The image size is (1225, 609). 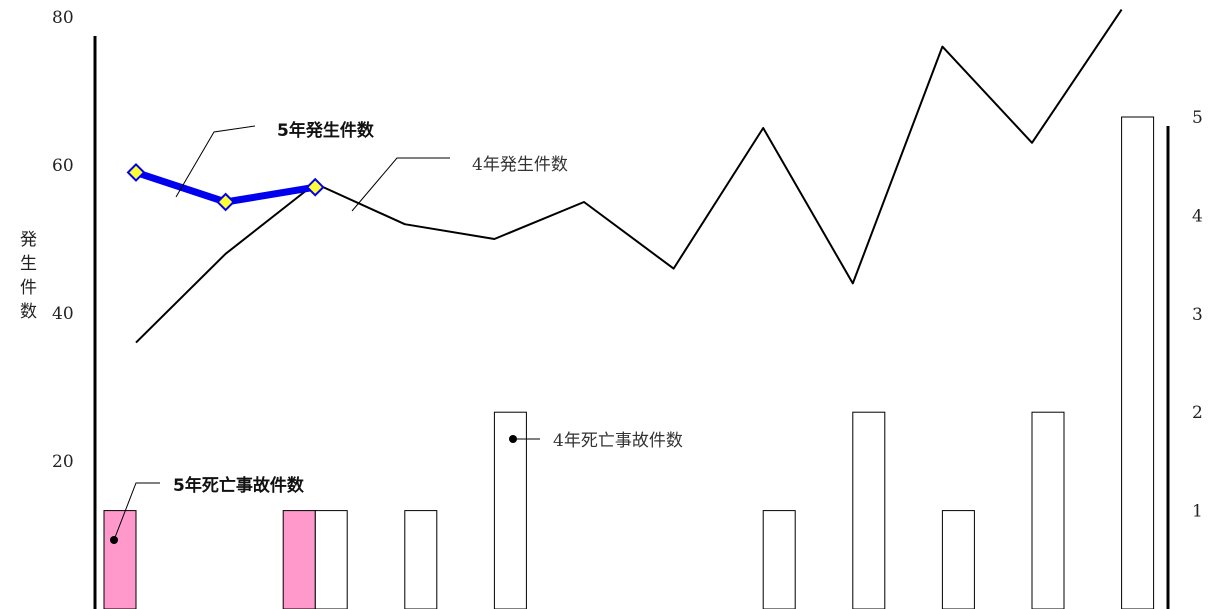 I want to click on annotation-5-deaths: 5年死亡事故件数, so click(x=239, y=485).